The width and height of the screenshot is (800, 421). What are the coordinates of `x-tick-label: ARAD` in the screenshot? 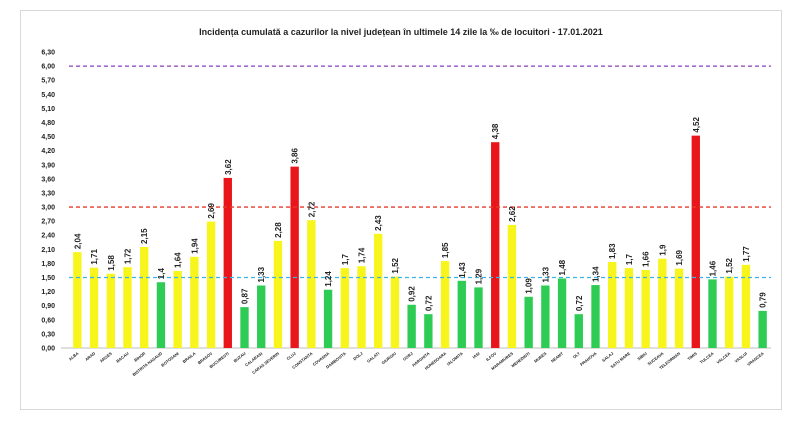 It's located at (90, 356).